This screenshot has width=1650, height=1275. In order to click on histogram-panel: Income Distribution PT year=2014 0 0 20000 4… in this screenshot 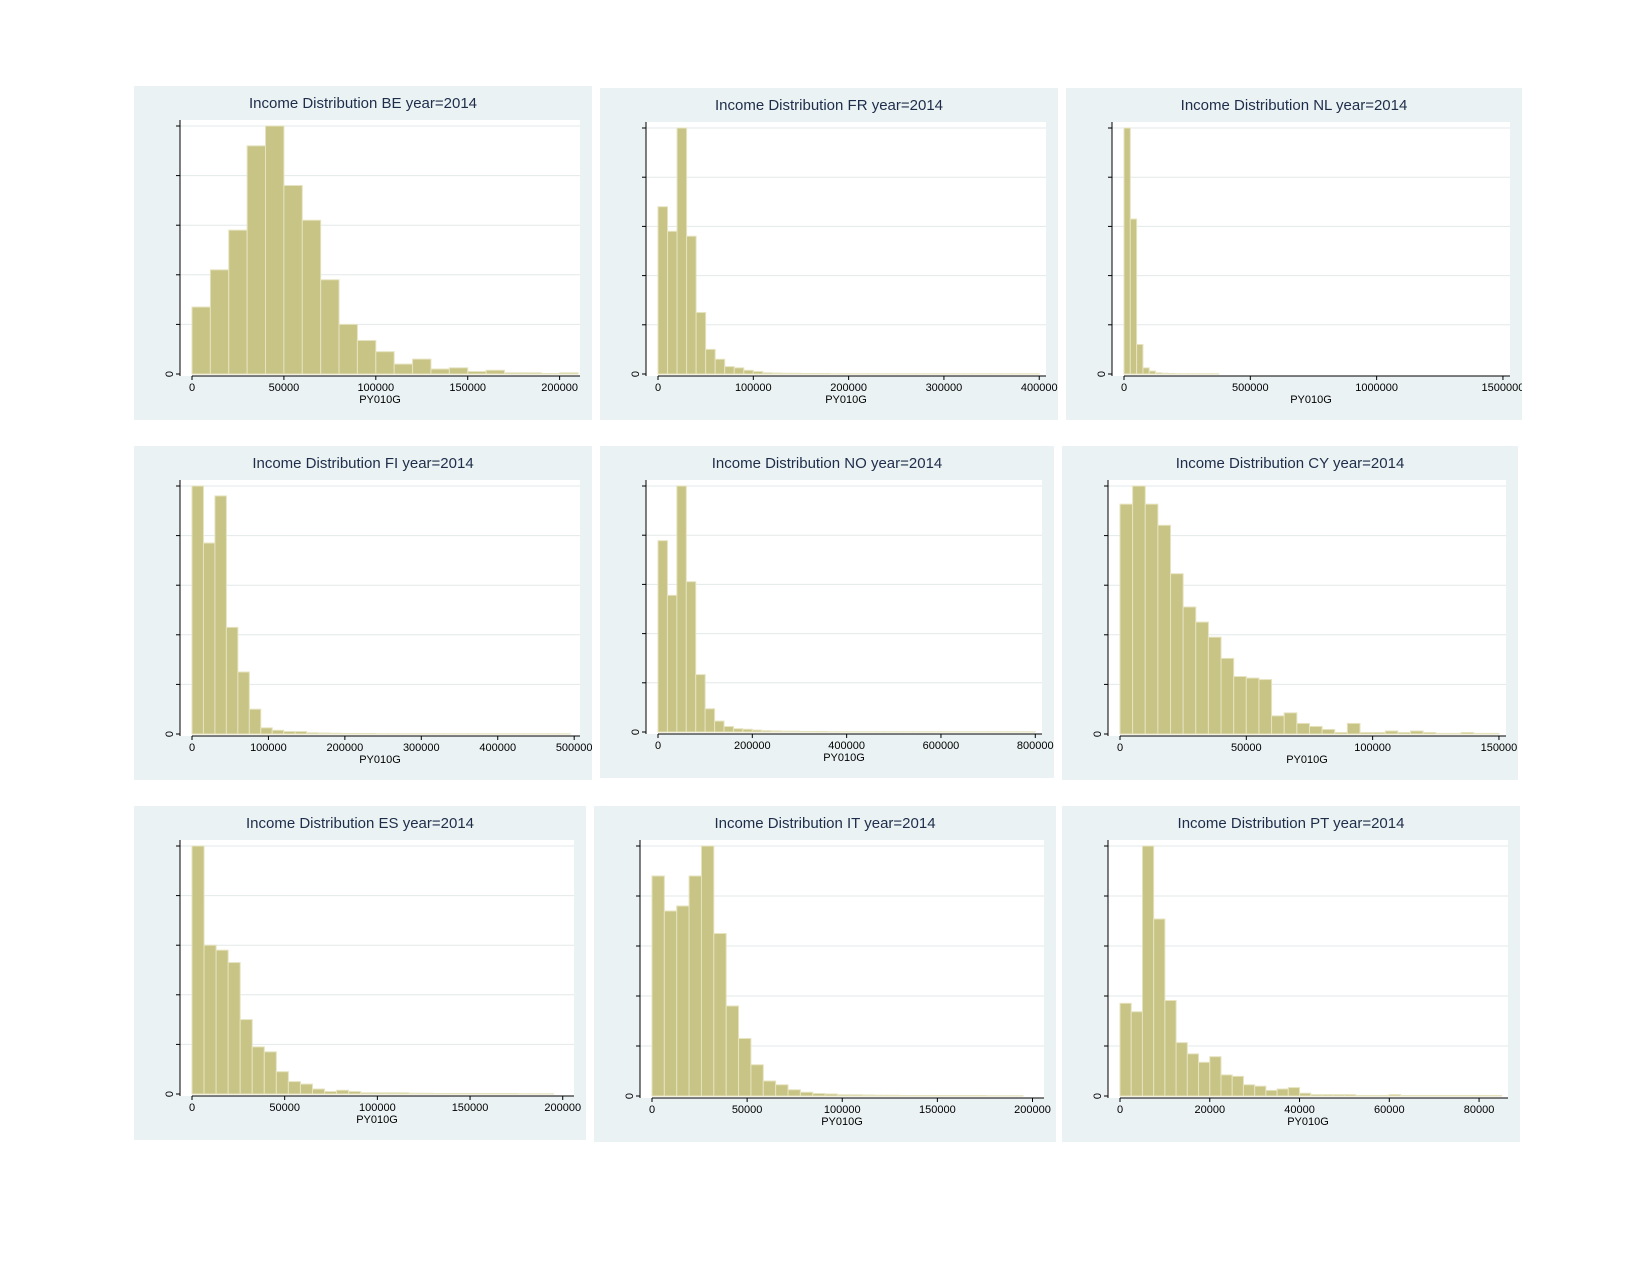, I will do `click(1291, 974)`.